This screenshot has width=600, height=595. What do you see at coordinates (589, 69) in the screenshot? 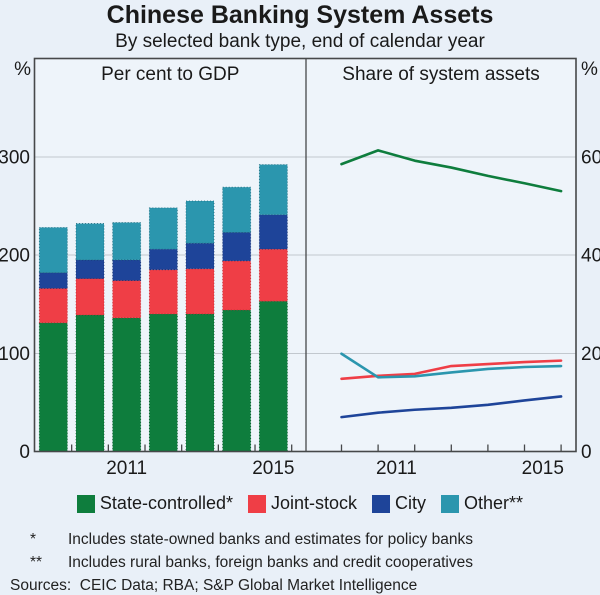
I see `y-axis-unit-right: %` at bounding box center [589, 69].